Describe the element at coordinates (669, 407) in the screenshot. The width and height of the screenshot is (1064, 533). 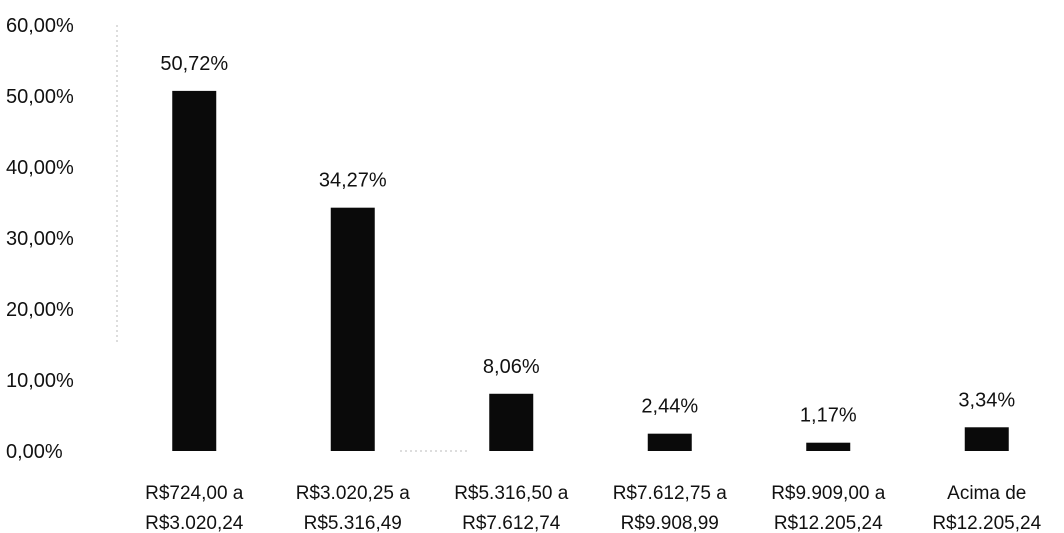
I see `data-label: 2,44%` at that location.